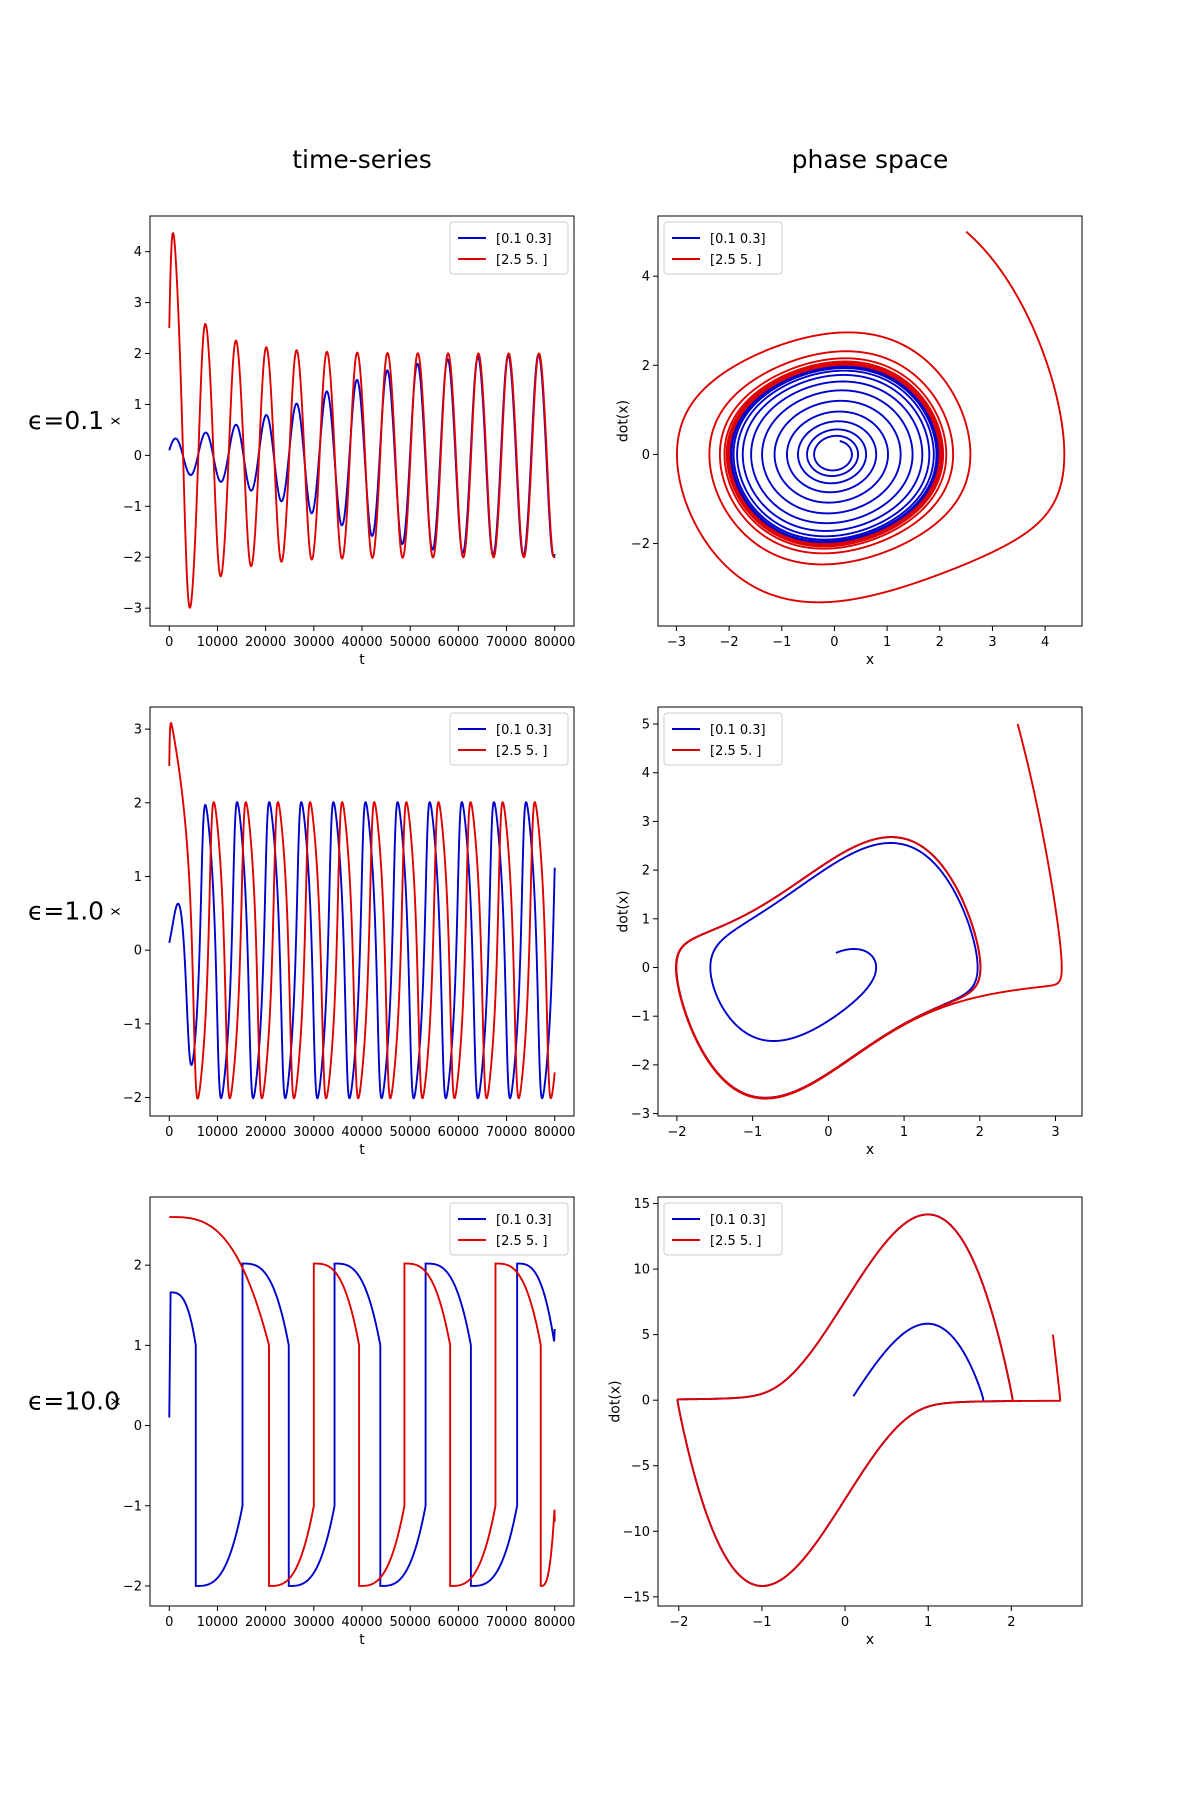 The height and width of the screenshot is (1800, 1200). I want to click on x-tick-label: 40000, so click(361, 1622).